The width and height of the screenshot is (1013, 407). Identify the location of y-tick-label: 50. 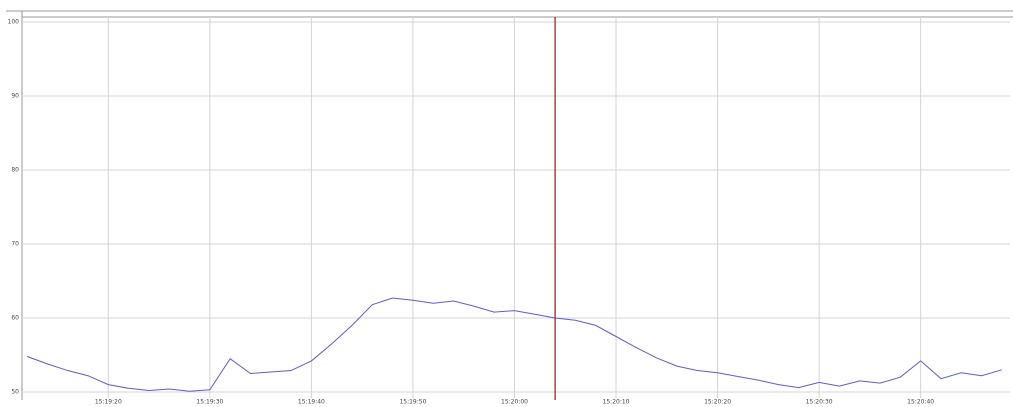
(15, 392).